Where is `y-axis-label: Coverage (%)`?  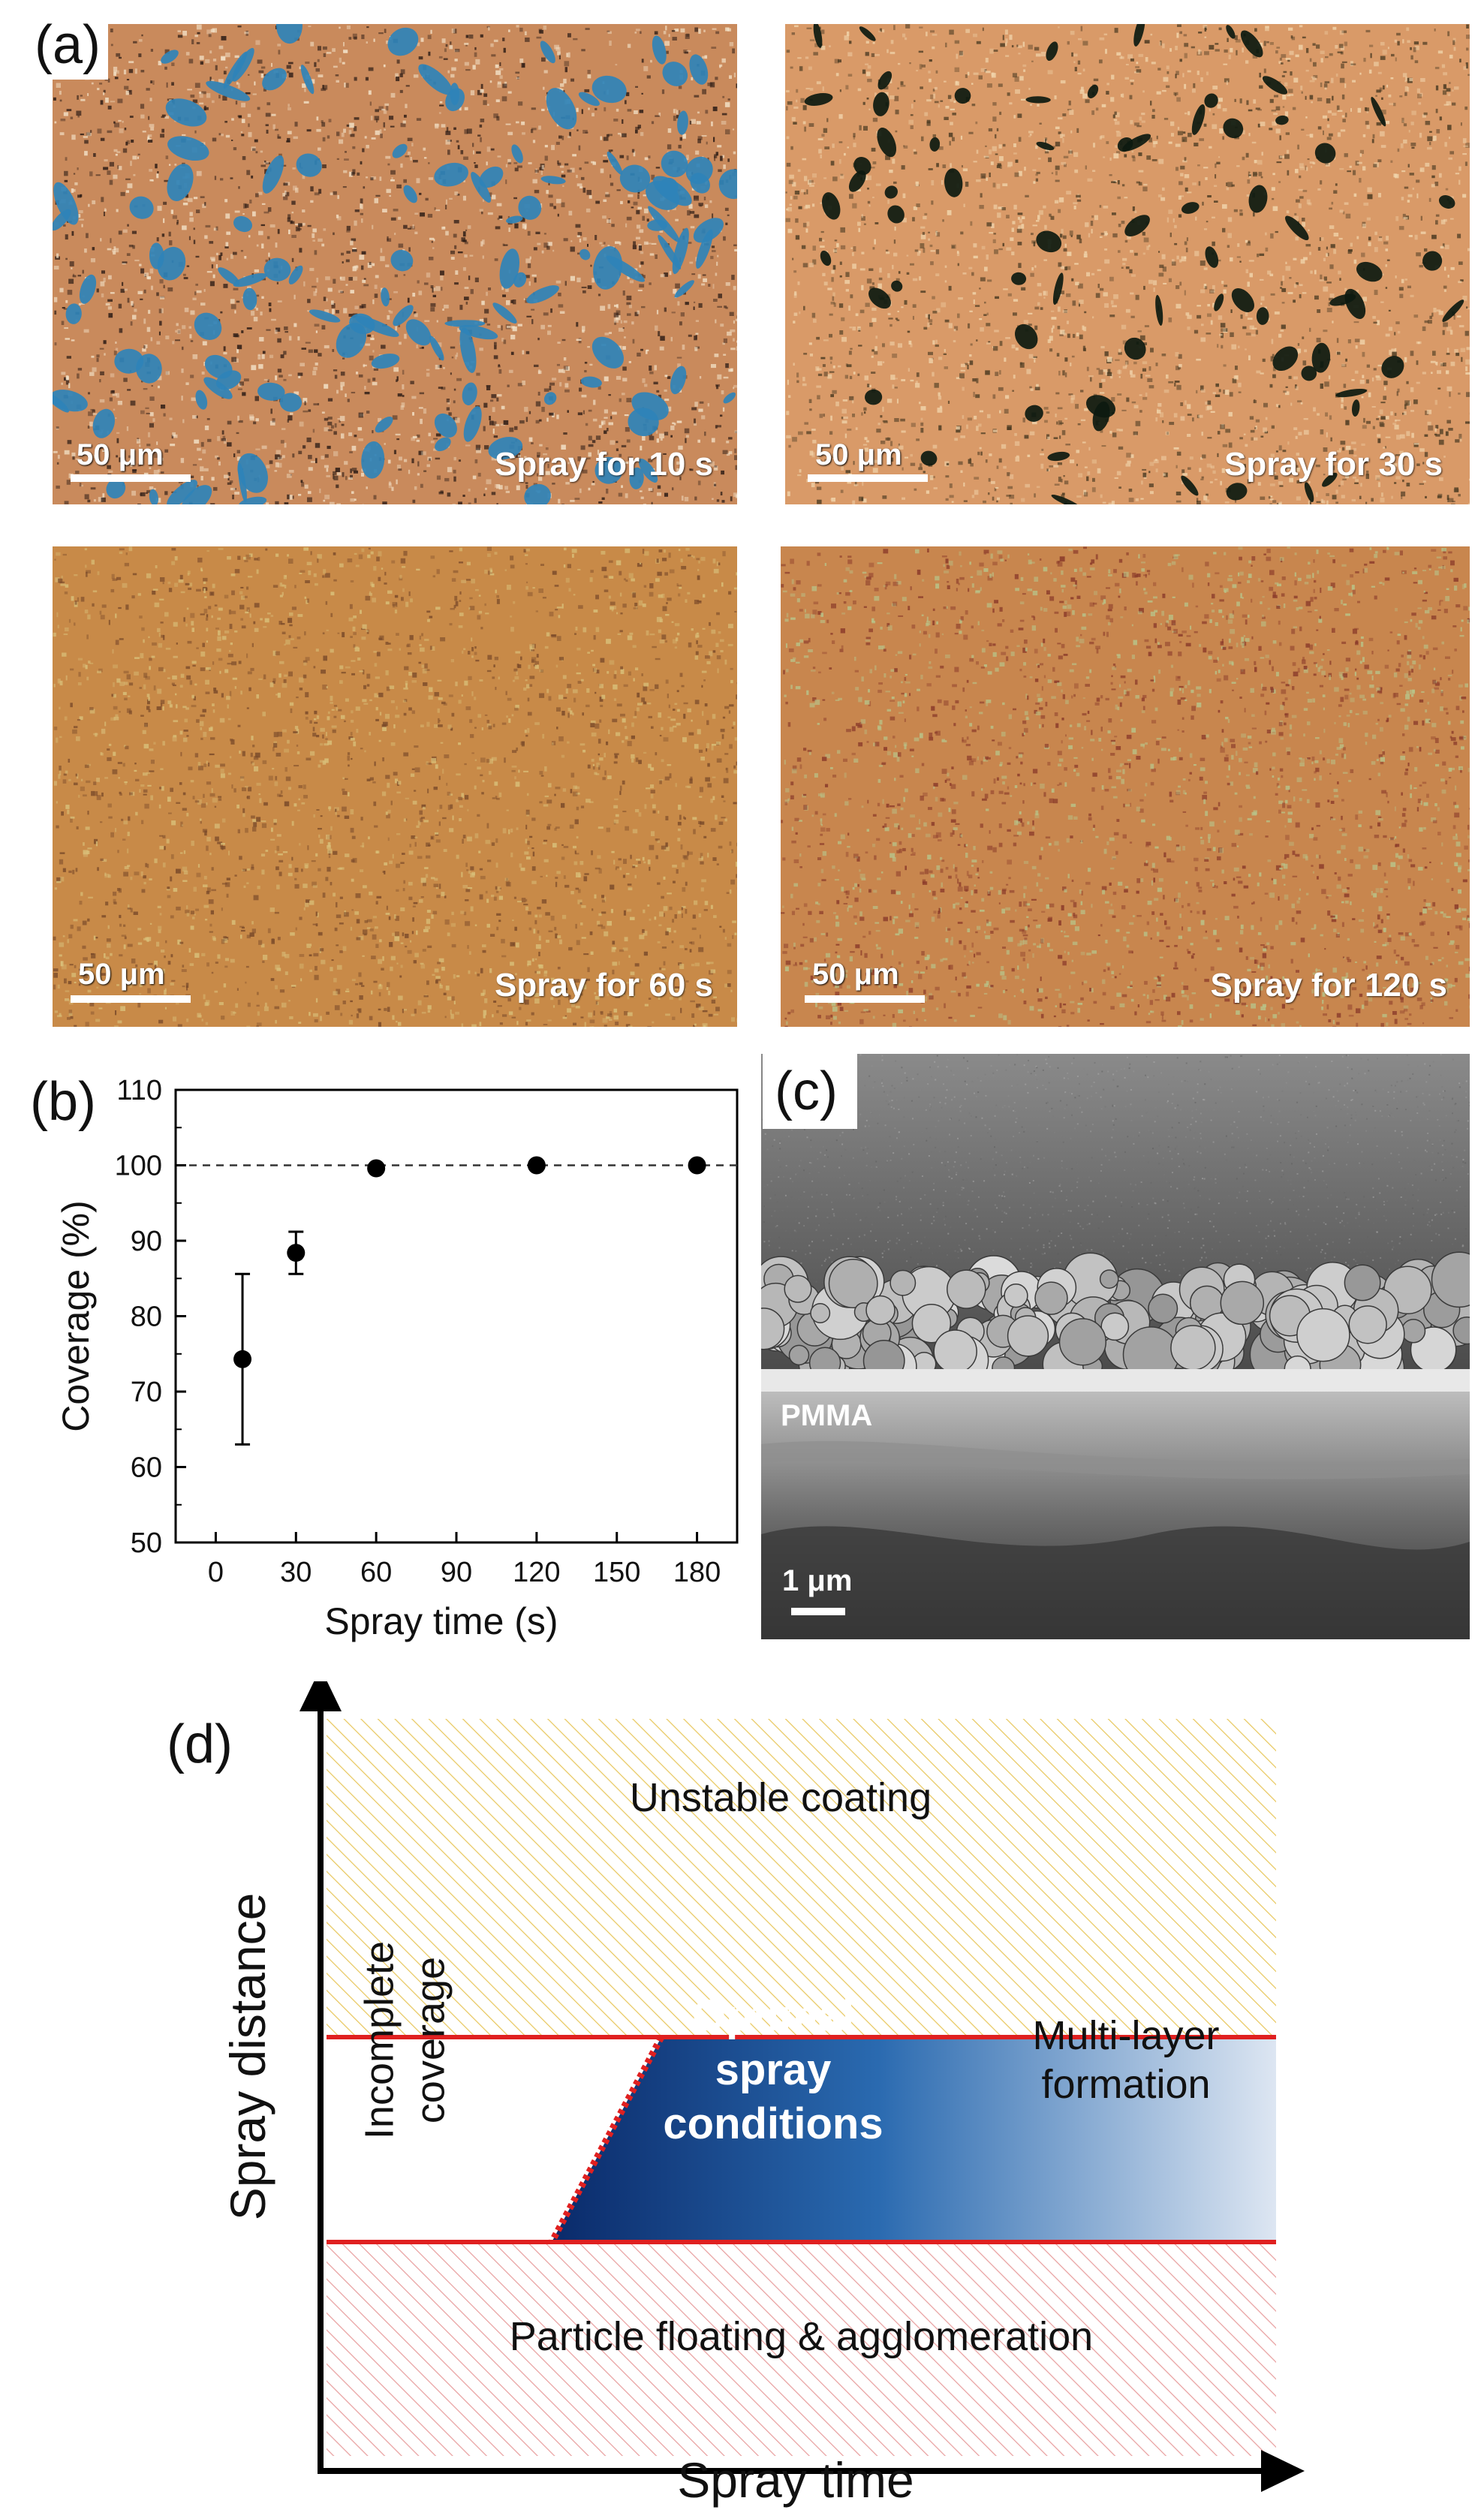
y-axis-label: Coverage (%) is located at coordinates (76, 1315).